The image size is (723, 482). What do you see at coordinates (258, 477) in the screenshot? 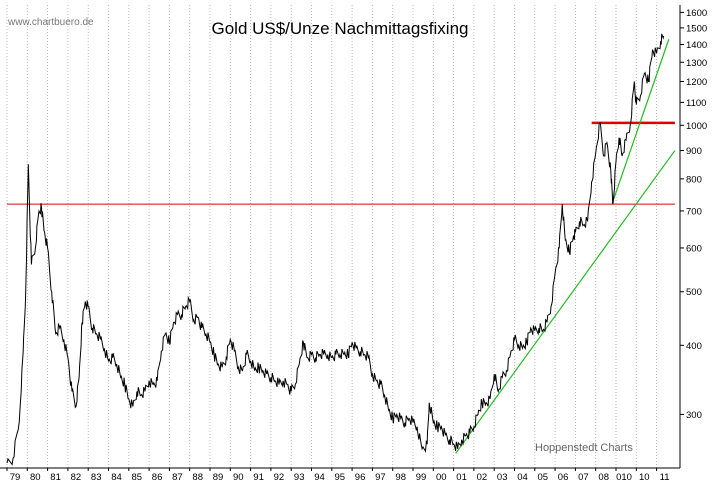
I see `x-tick-label: 91` at bounding box center [258, 477].